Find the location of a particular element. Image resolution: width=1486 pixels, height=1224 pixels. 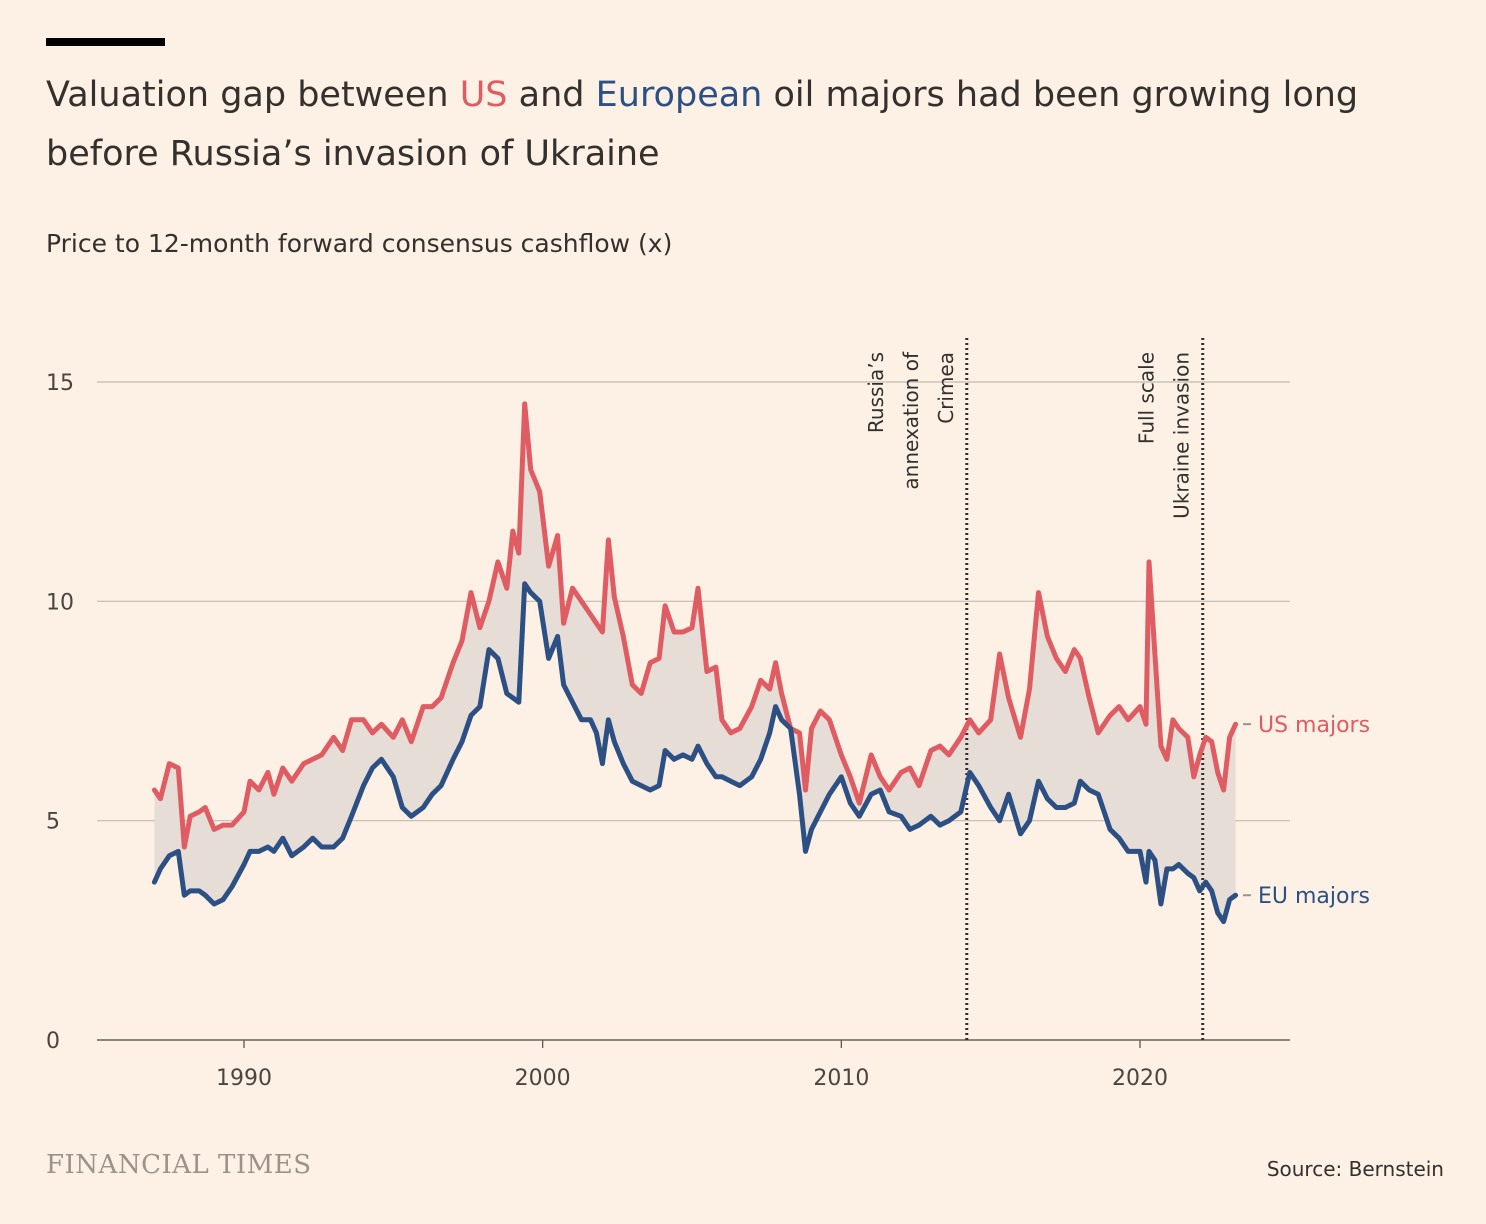

x-tick-label: 2020 is located at coordinates (1140, 1078).